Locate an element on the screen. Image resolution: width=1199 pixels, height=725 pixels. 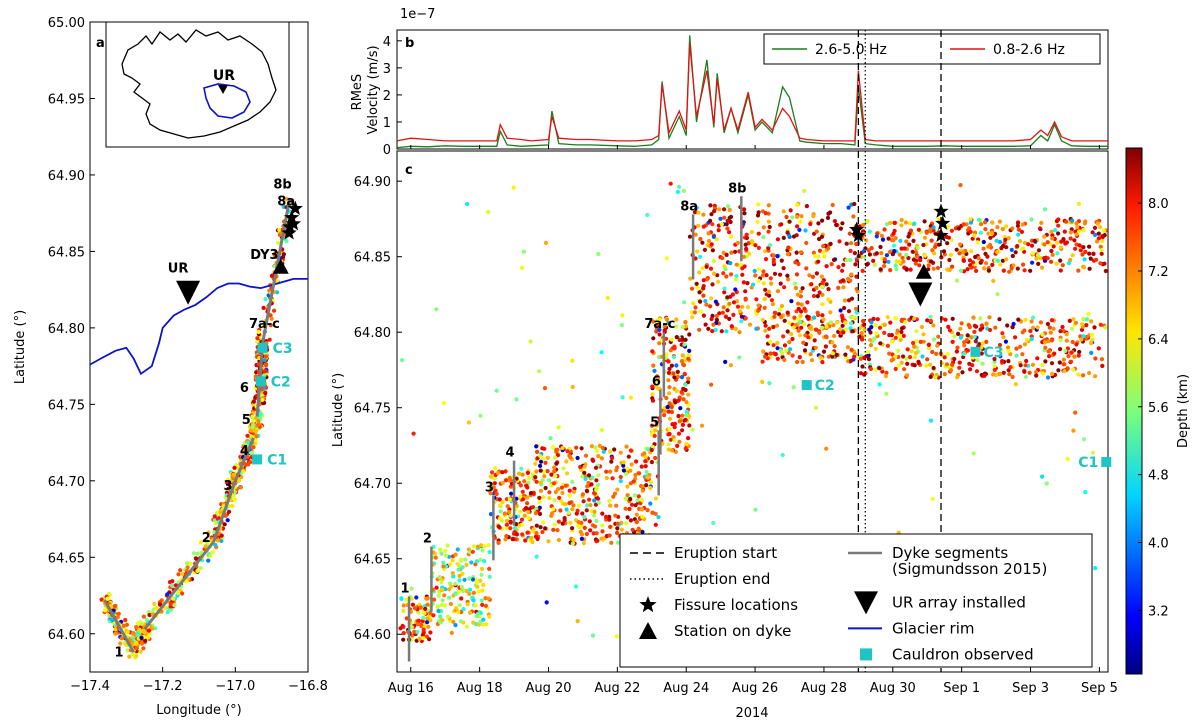
y-tick-label: 65.00 is located at coordinates (66, 23).